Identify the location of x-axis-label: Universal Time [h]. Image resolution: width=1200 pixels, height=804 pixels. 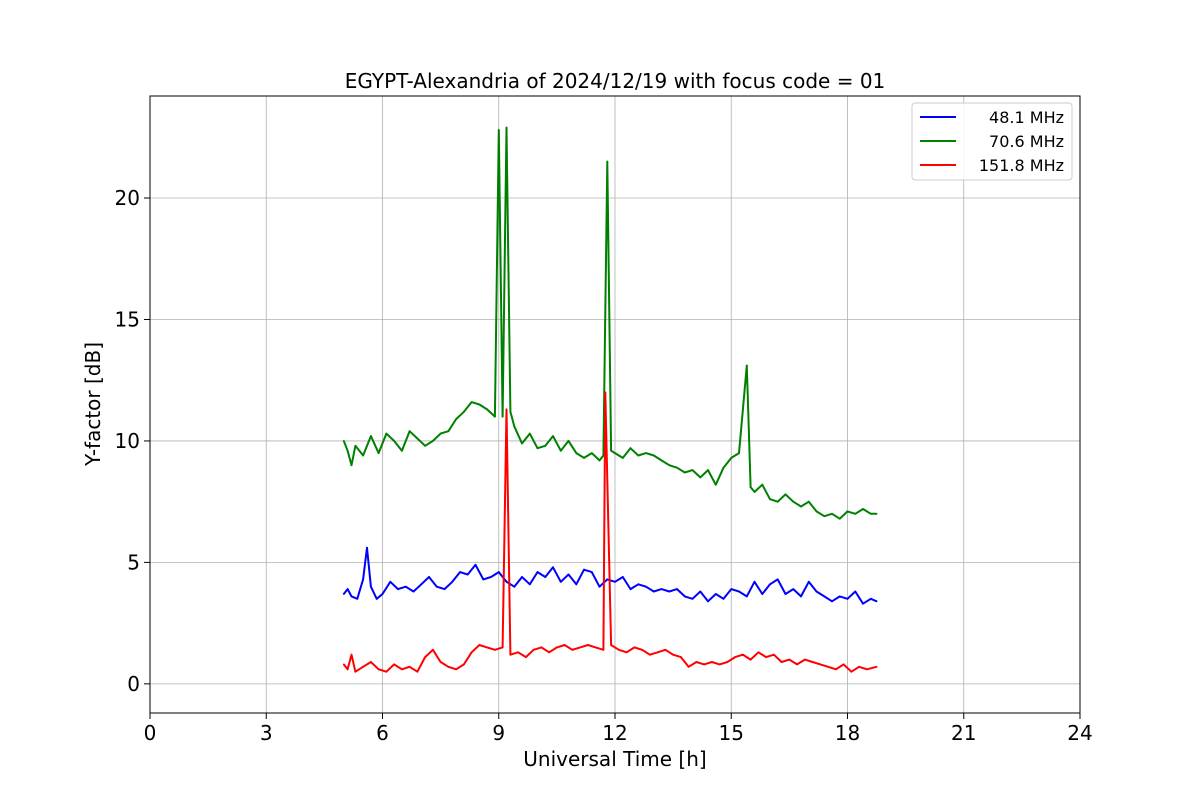
(614, 759).